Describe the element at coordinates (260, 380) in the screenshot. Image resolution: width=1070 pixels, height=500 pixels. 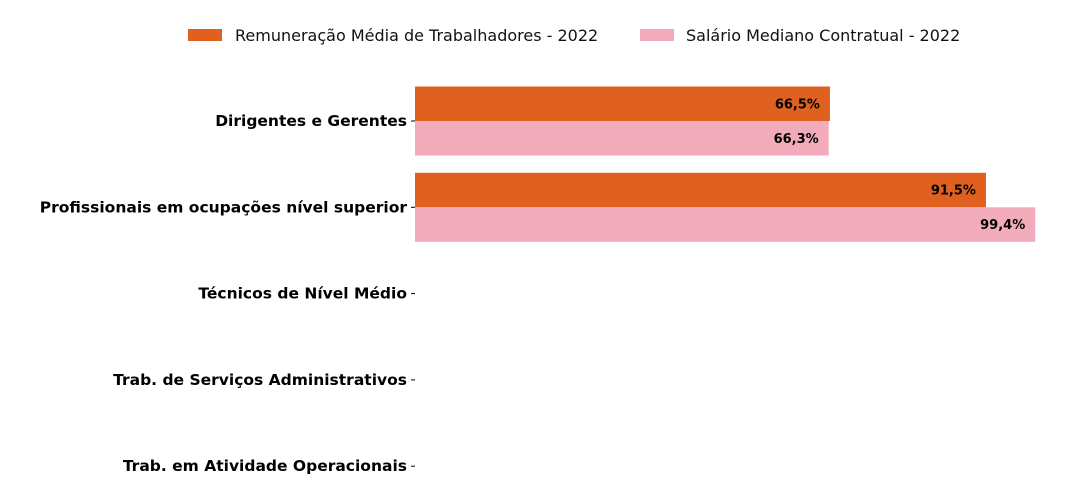
I see `category-label-trab-de-servicos-administrativos: Trab. de Serviços Administrativos` at that location.